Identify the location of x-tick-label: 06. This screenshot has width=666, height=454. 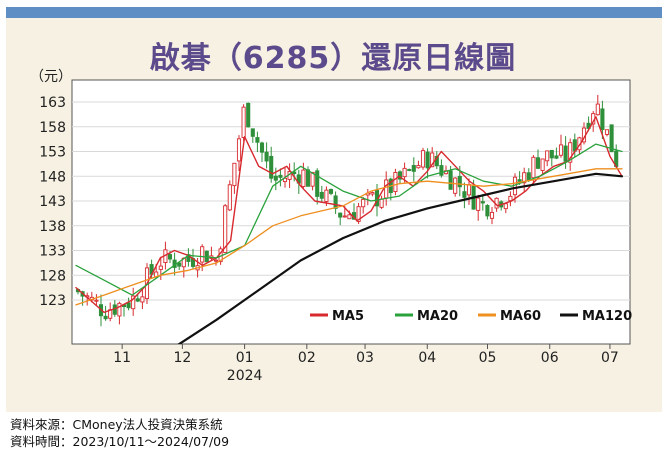
(550, 358).